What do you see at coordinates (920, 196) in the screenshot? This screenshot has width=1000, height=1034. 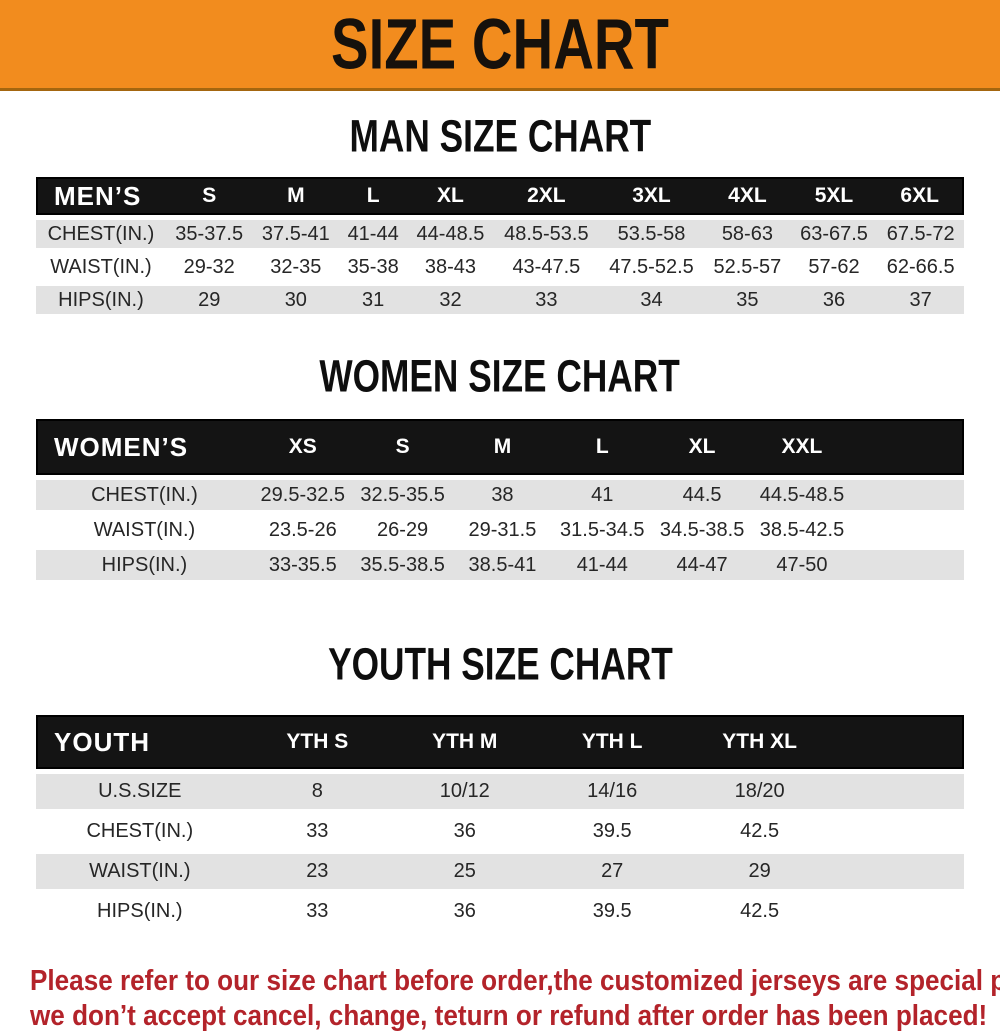 I see `size-column-header: 6XL` at bounding box center [920, 196].